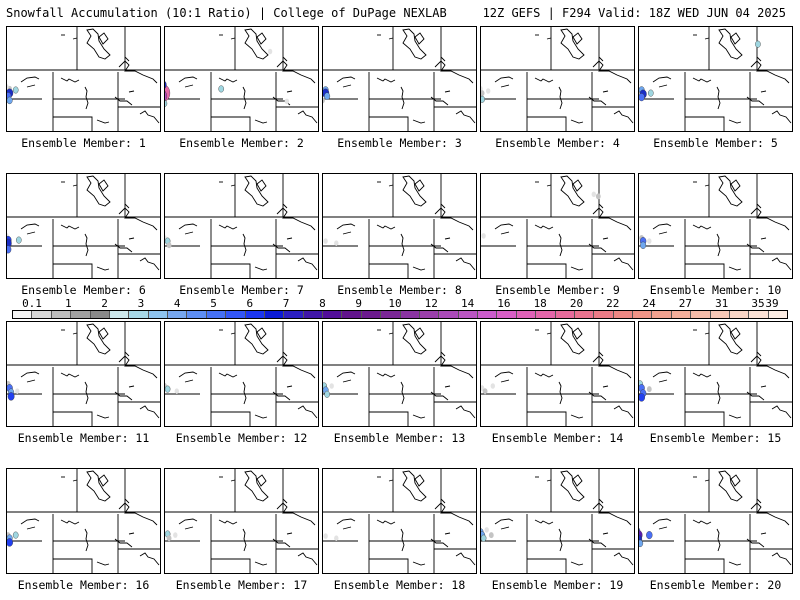 The image size is (800, 600). I want to click on ensemble-panel: Ensemble Member: 16, so click(83, 530).